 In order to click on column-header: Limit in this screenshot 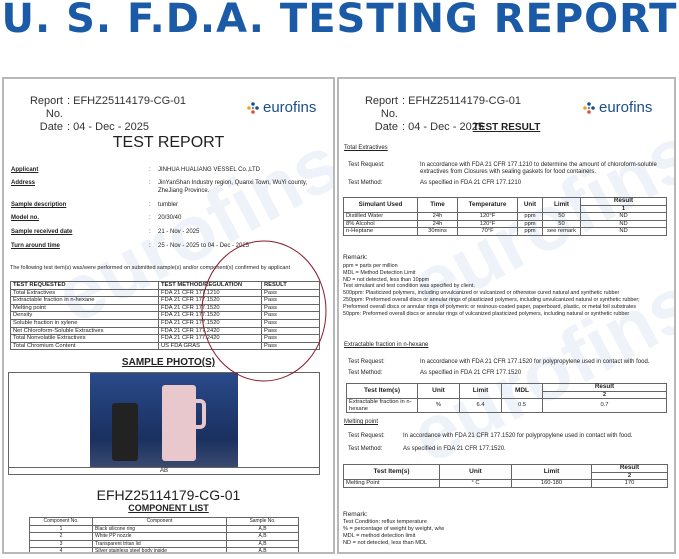, I will do `click(480, 391)`.